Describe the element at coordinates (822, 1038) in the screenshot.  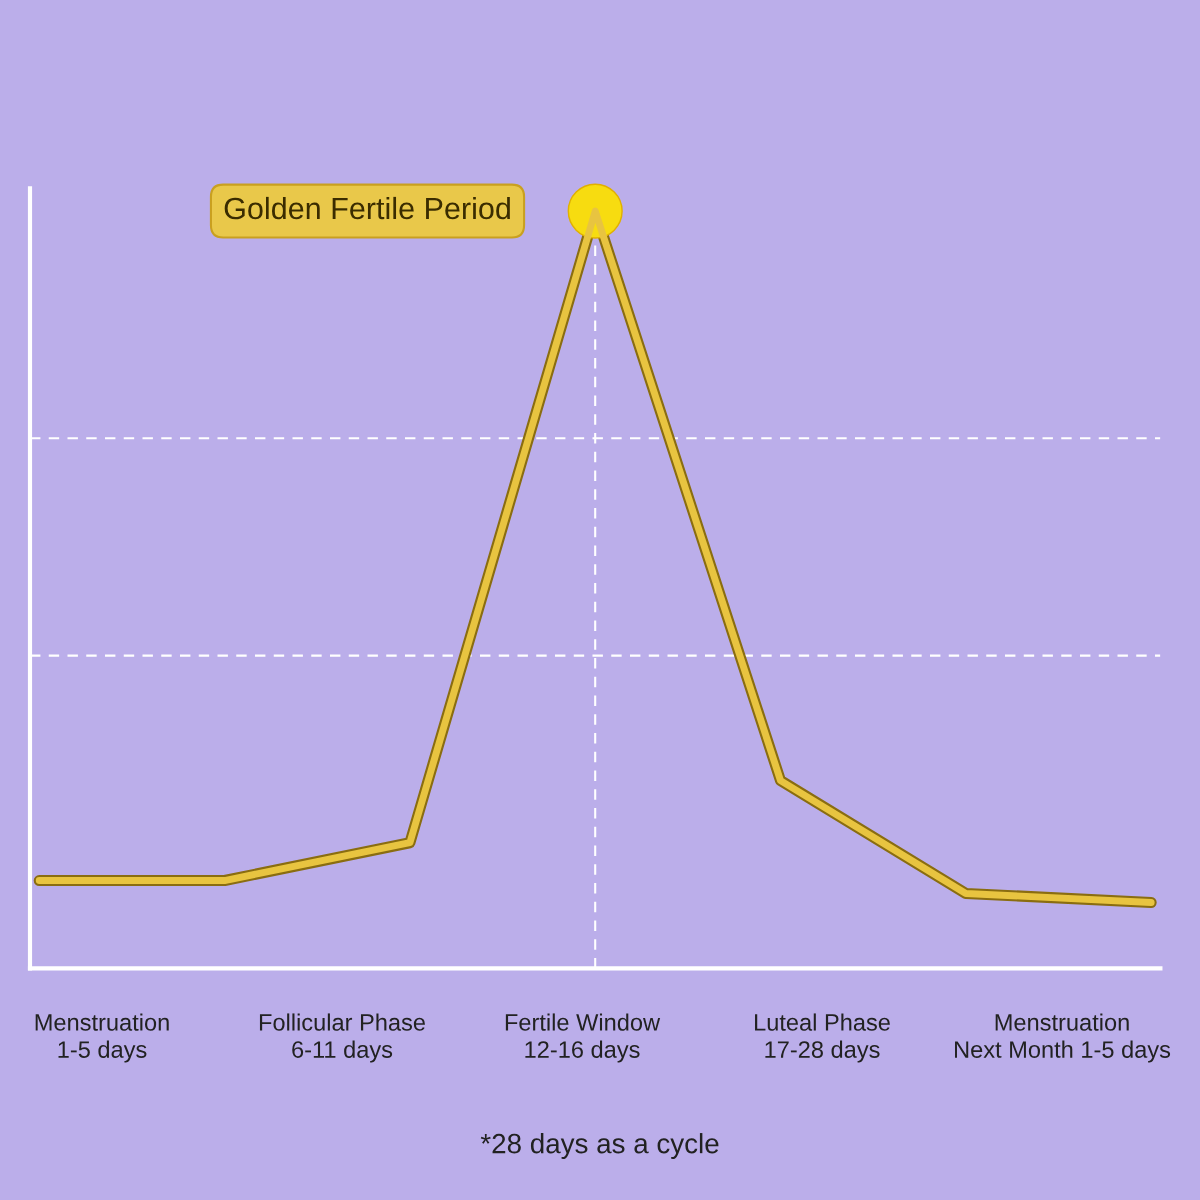
I see `text: Luteal Phase 17-28 days` at that location.